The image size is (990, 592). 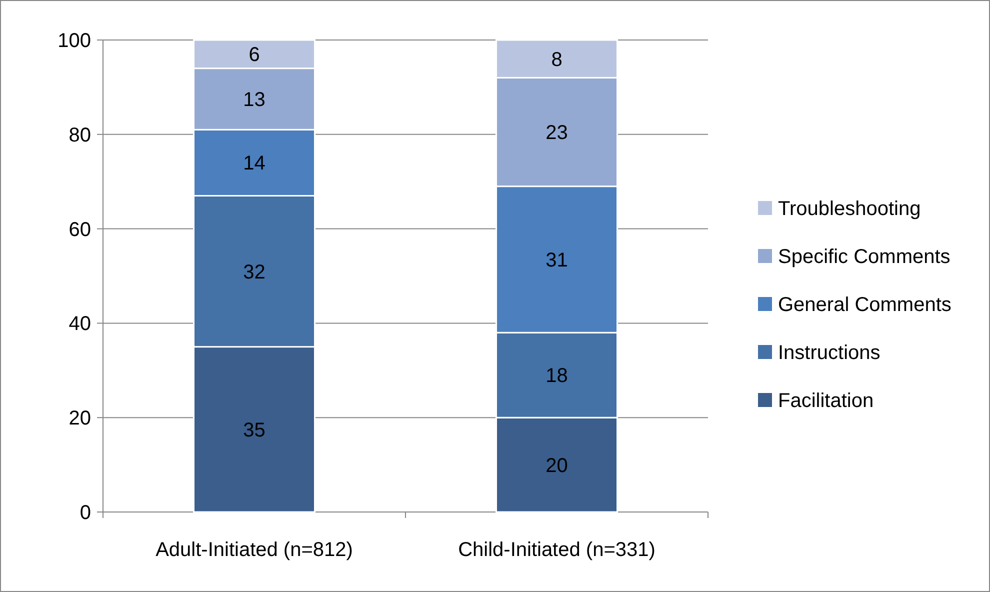 I want to click on y-tick-label: 40, so click(x=79, y=324).